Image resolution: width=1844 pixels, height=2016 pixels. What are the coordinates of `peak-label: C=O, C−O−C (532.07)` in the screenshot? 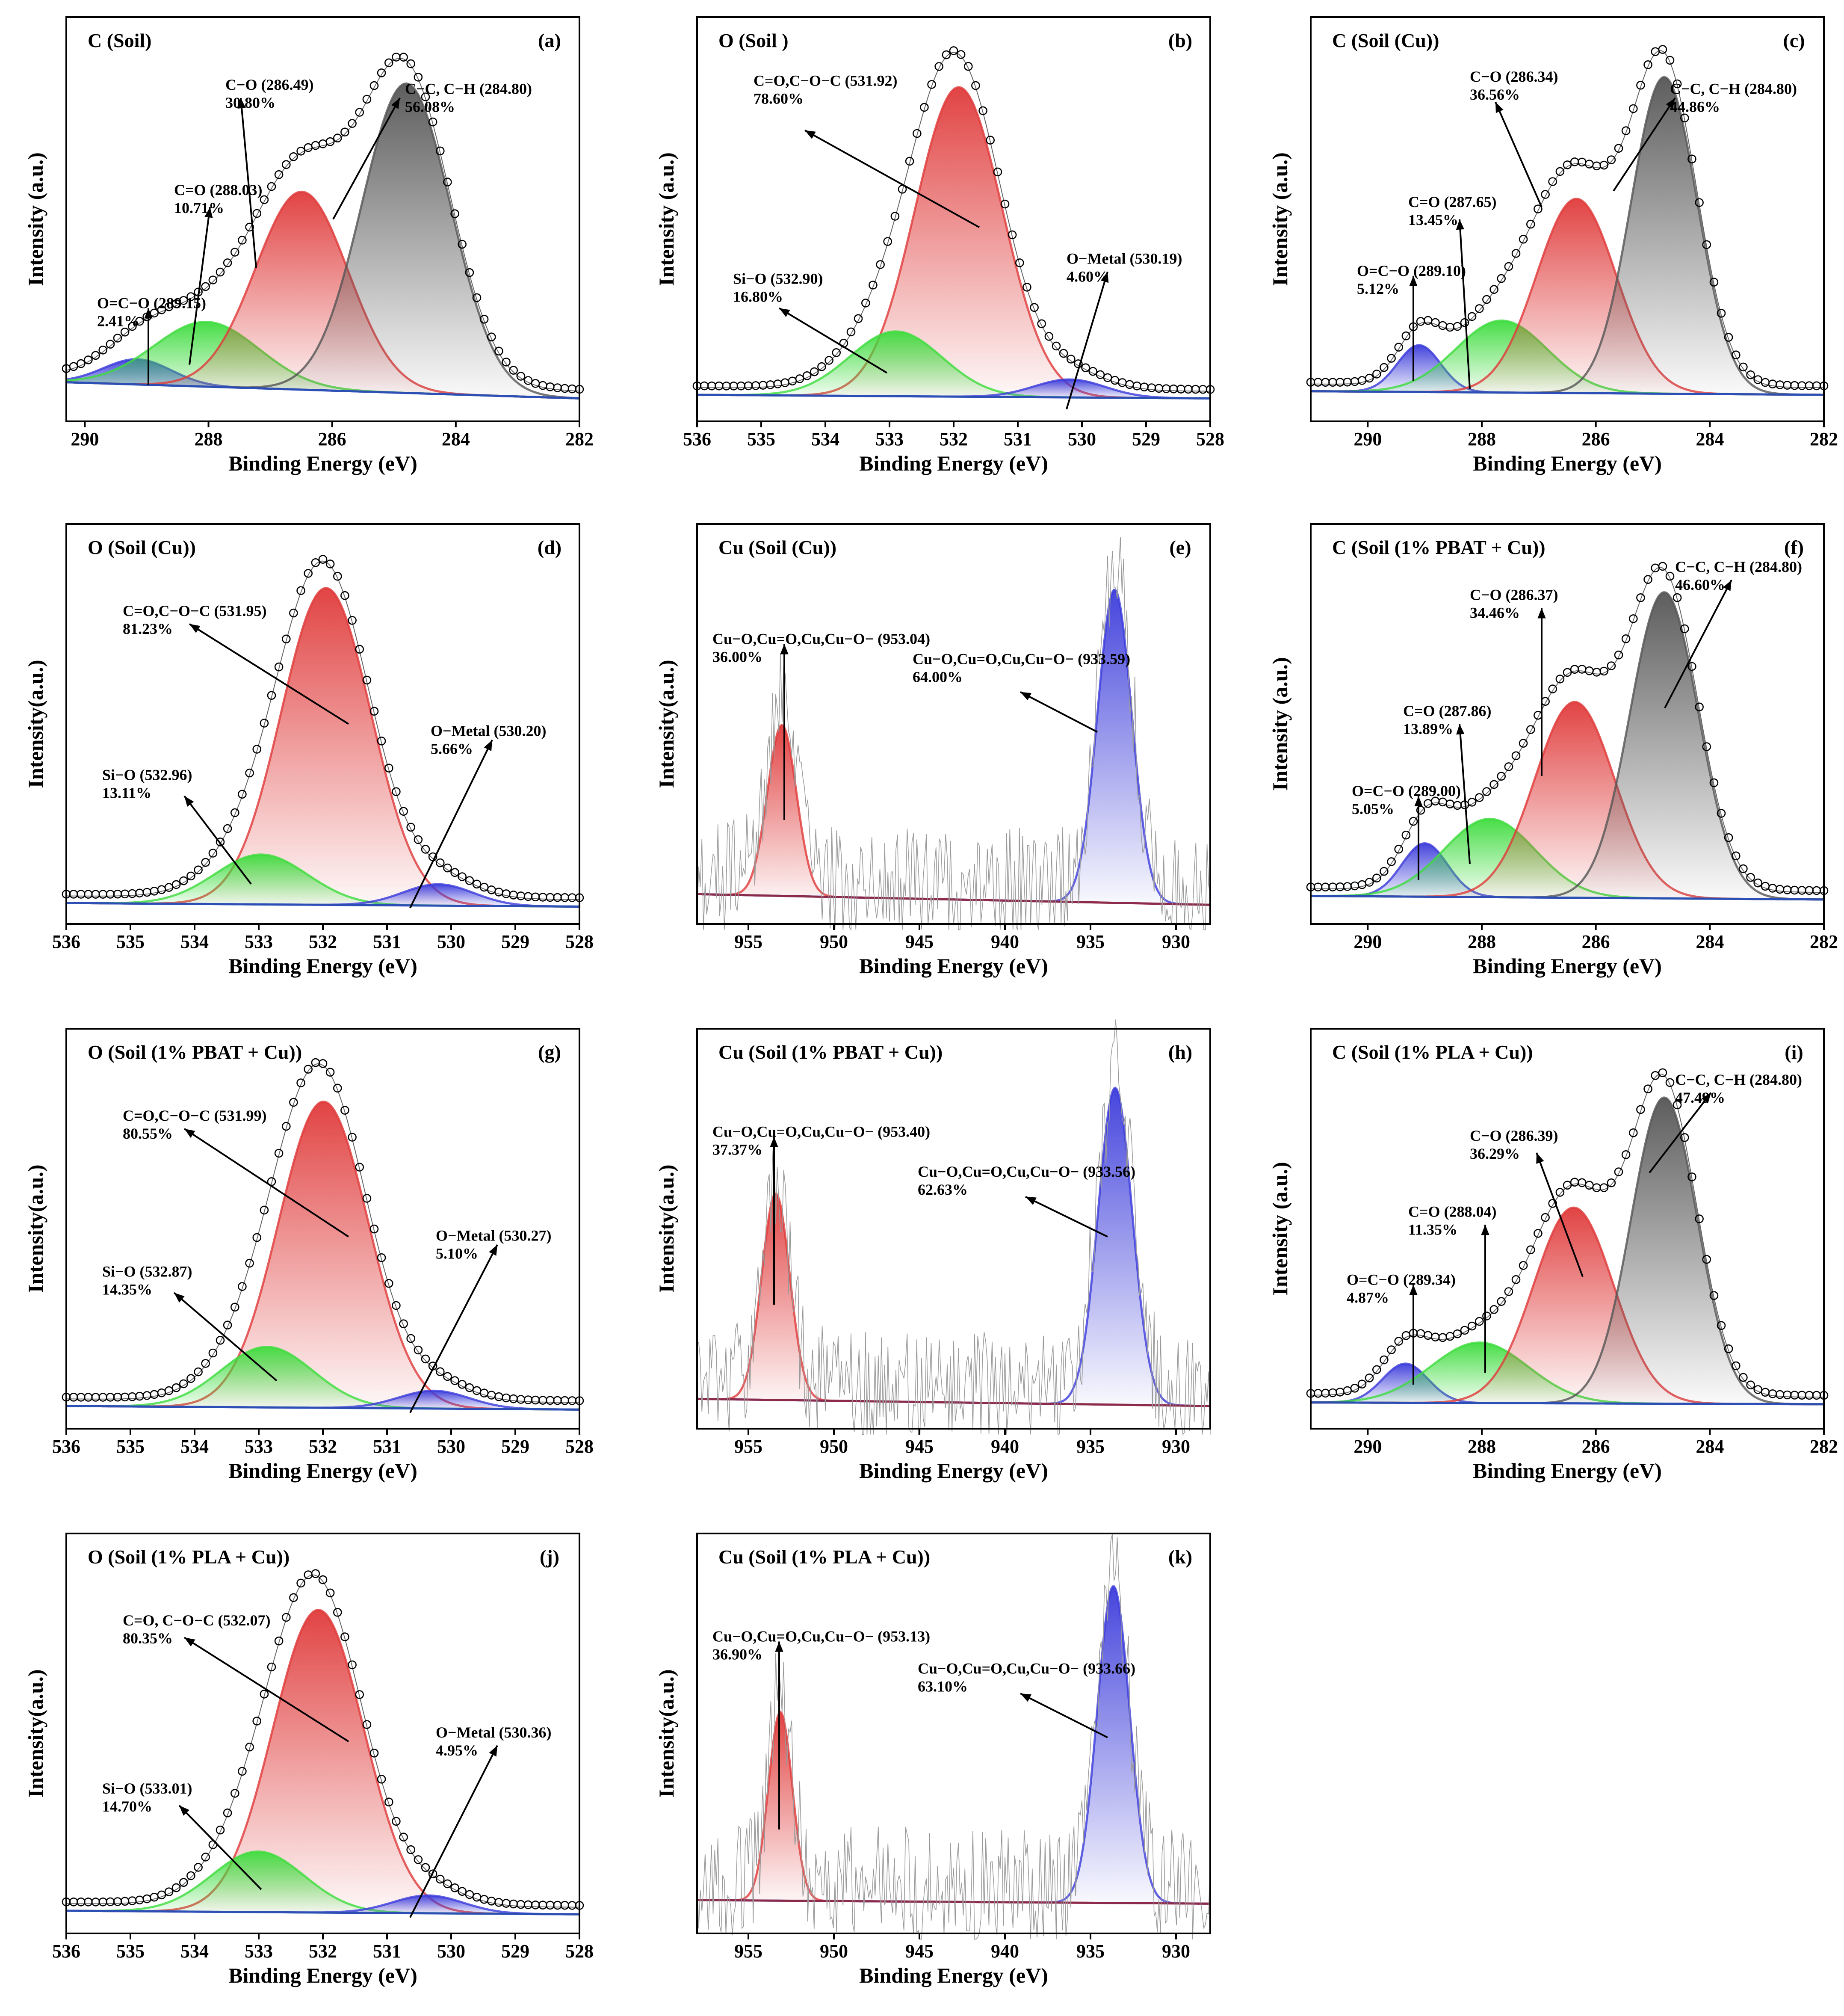 It's located at (197, 1620).